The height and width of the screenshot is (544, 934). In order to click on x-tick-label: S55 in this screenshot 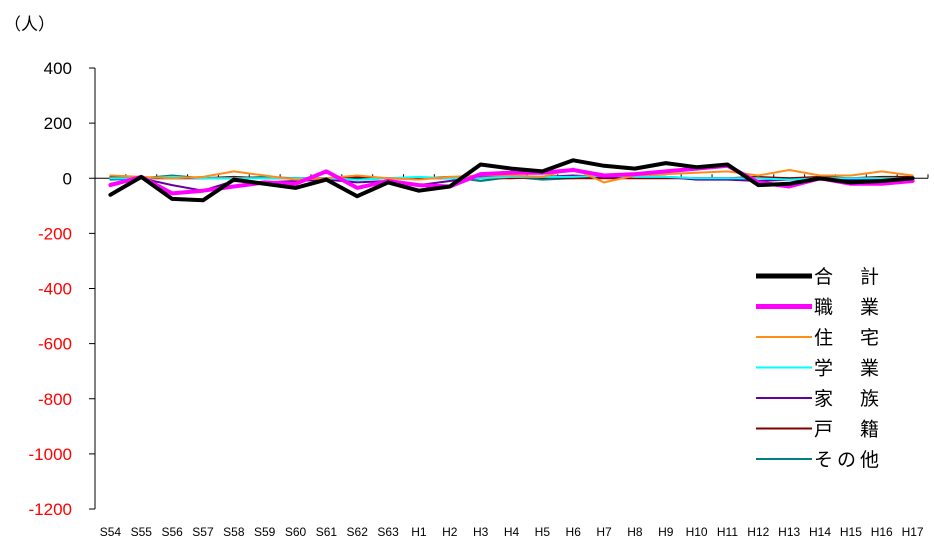, I will do `click(142, 532)`.